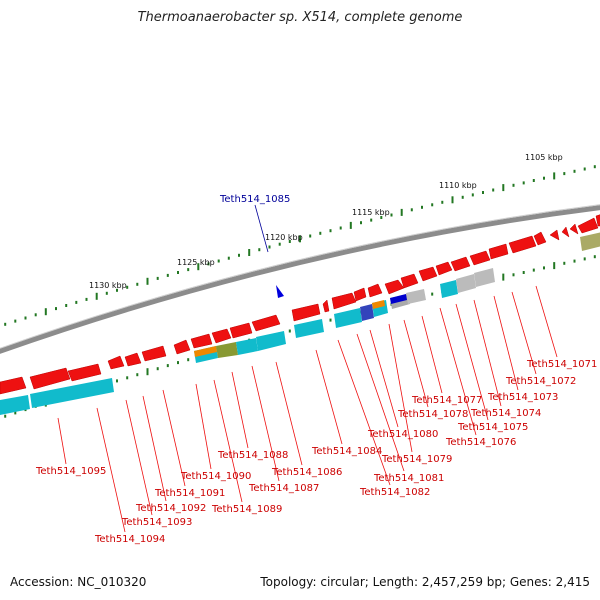 Image resolution: width=600 pixels, height=600 pixels. Describe the element at coordinates (432, 414) in the screenshot. I see `gene-label: Teth514_1078` at that location.